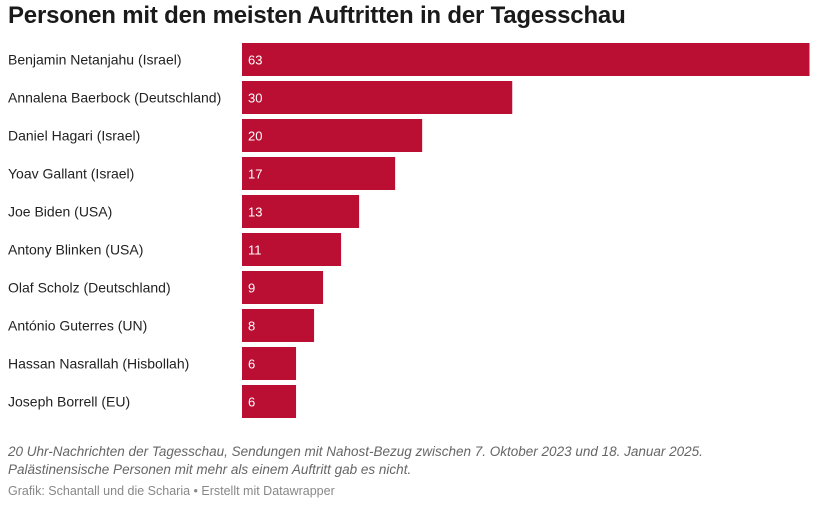  Describe the element at coordinates (255, 212) in the screenshot. I see `value-label: 13` at that location.